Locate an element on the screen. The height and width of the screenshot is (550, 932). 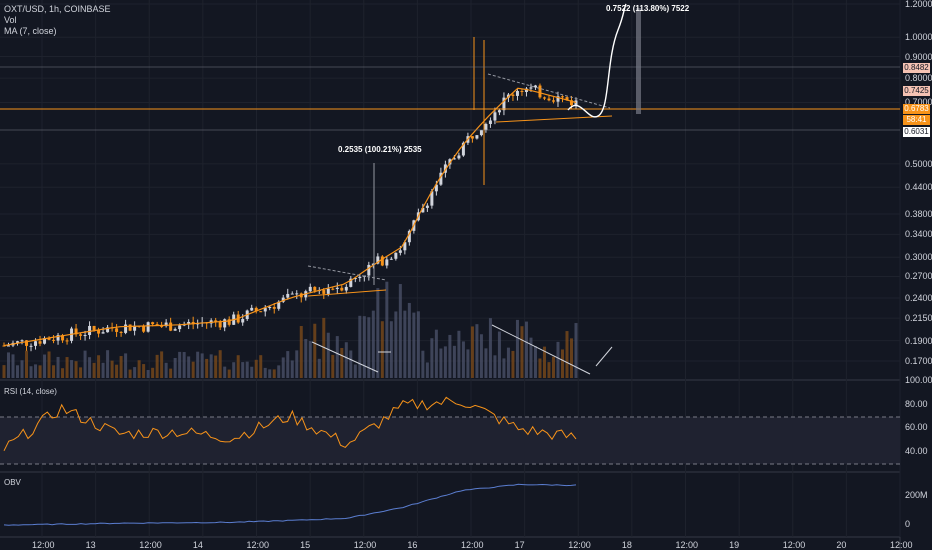
obv-line is located at coordinates (290, 504).